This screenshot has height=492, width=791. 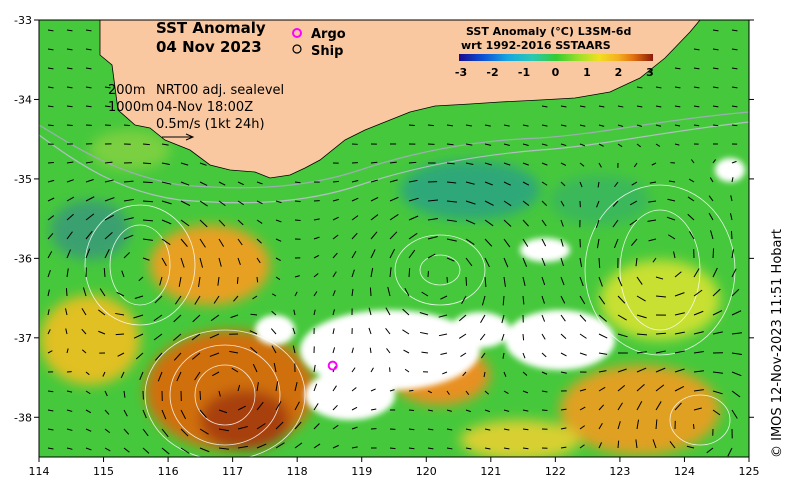 What do you see at coordinates (524, 72) in the screenshot?
I see `colorbar-tick-label: -1` at bounding box center [524, 72].